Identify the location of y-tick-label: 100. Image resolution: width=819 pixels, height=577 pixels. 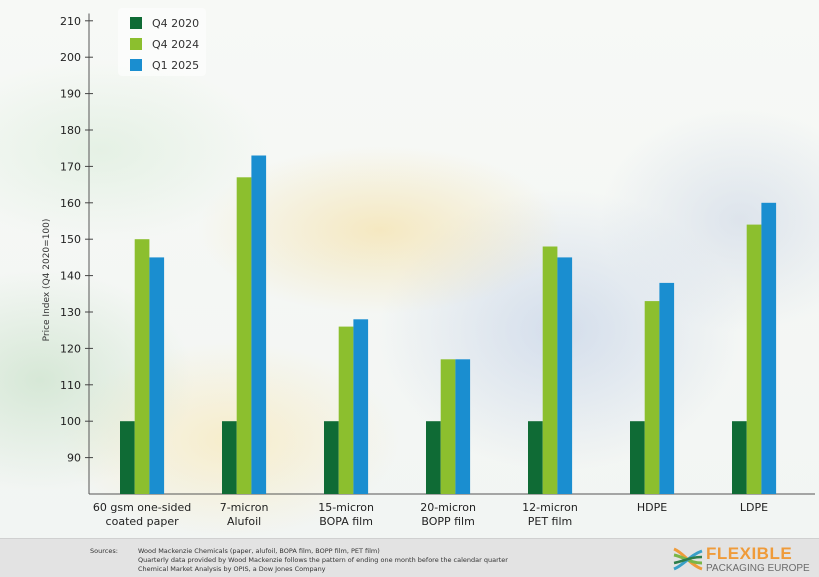
(70, 421).